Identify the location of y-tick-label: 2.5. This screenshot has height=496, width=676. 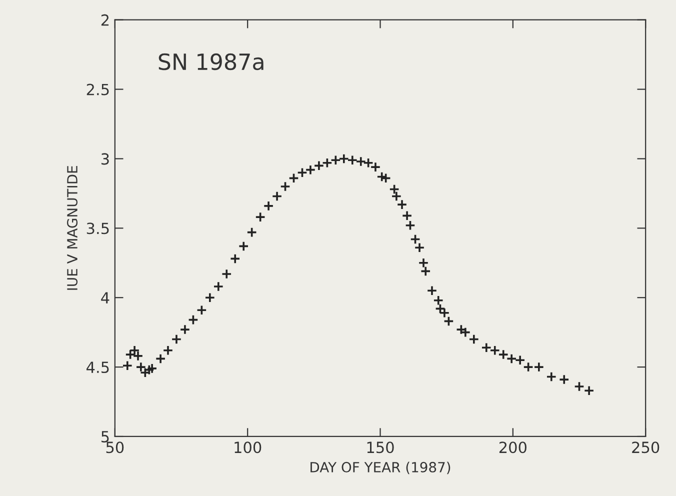
(97, 90).